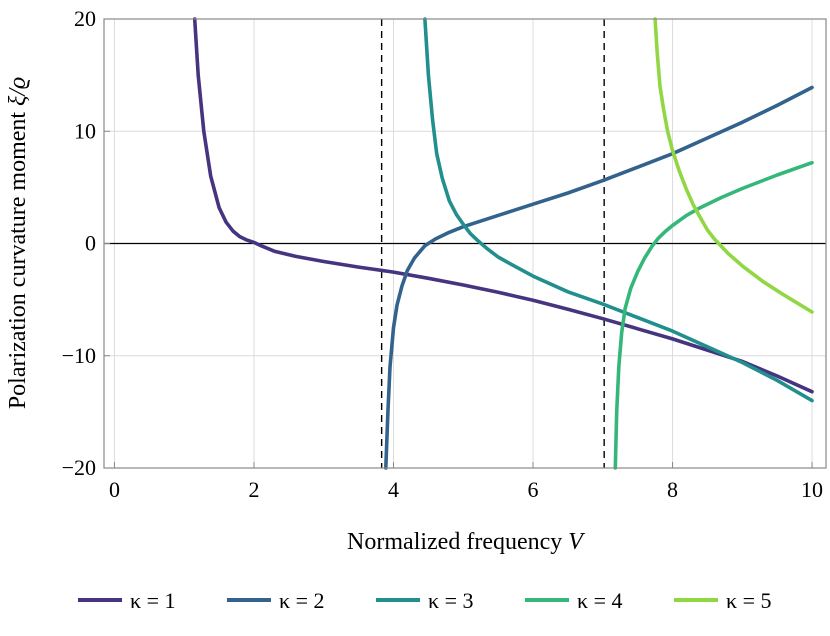 This screenshot has height=636, width=830. I want to click on x-tick-label: 0, so click(114, 489).